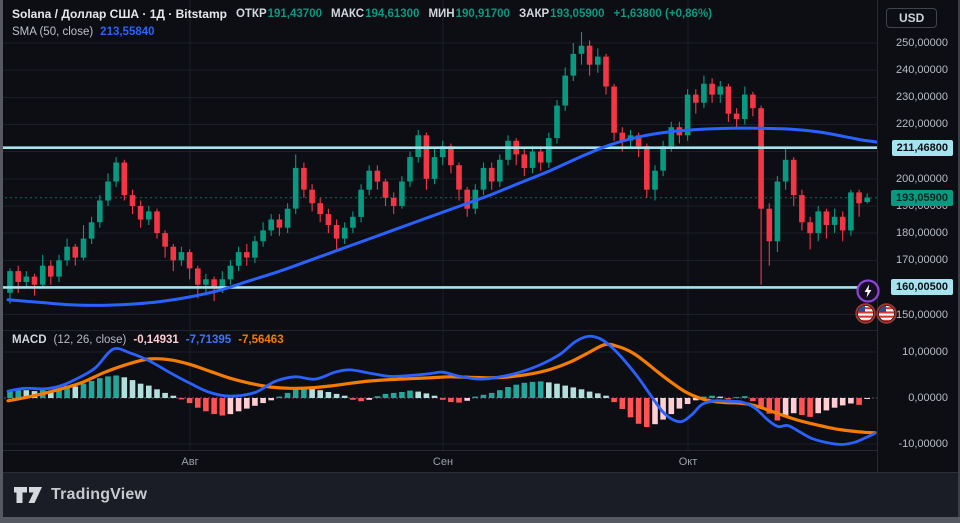 The width and height of the screenshot is (960, 523). Describe the element at coordinates (438, 330) in the screenshot. I see `pane-separator` at that location.